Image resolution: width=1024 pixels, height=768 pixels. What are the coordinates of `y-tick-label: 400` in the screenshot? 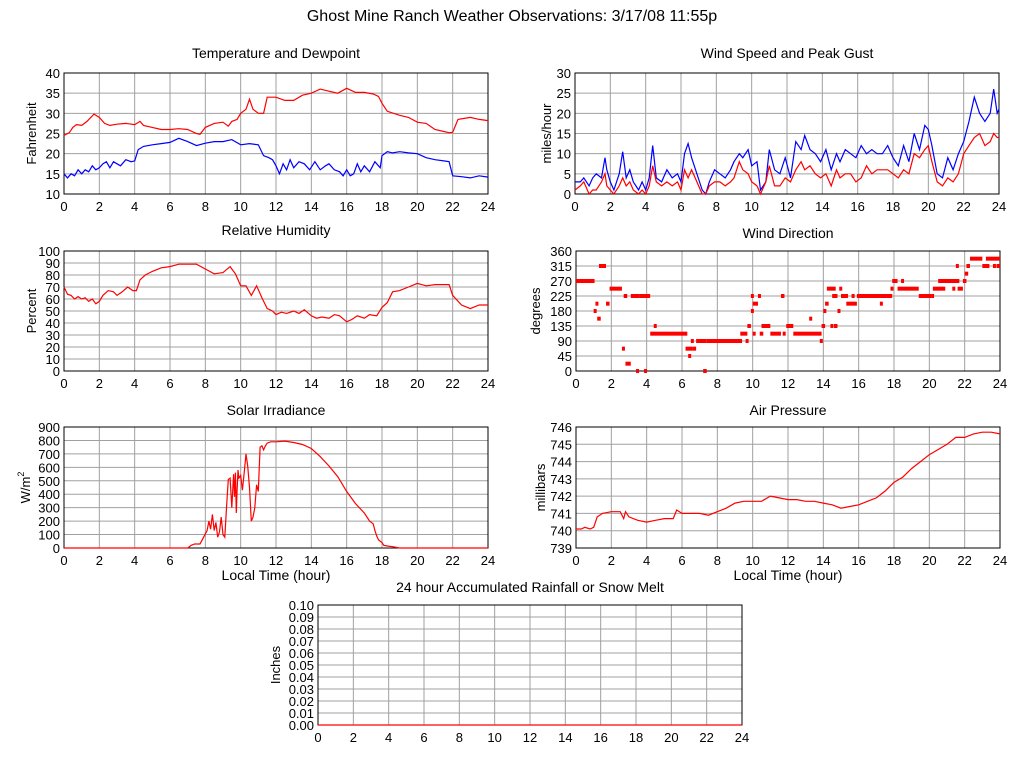 It's located at (49, 494).